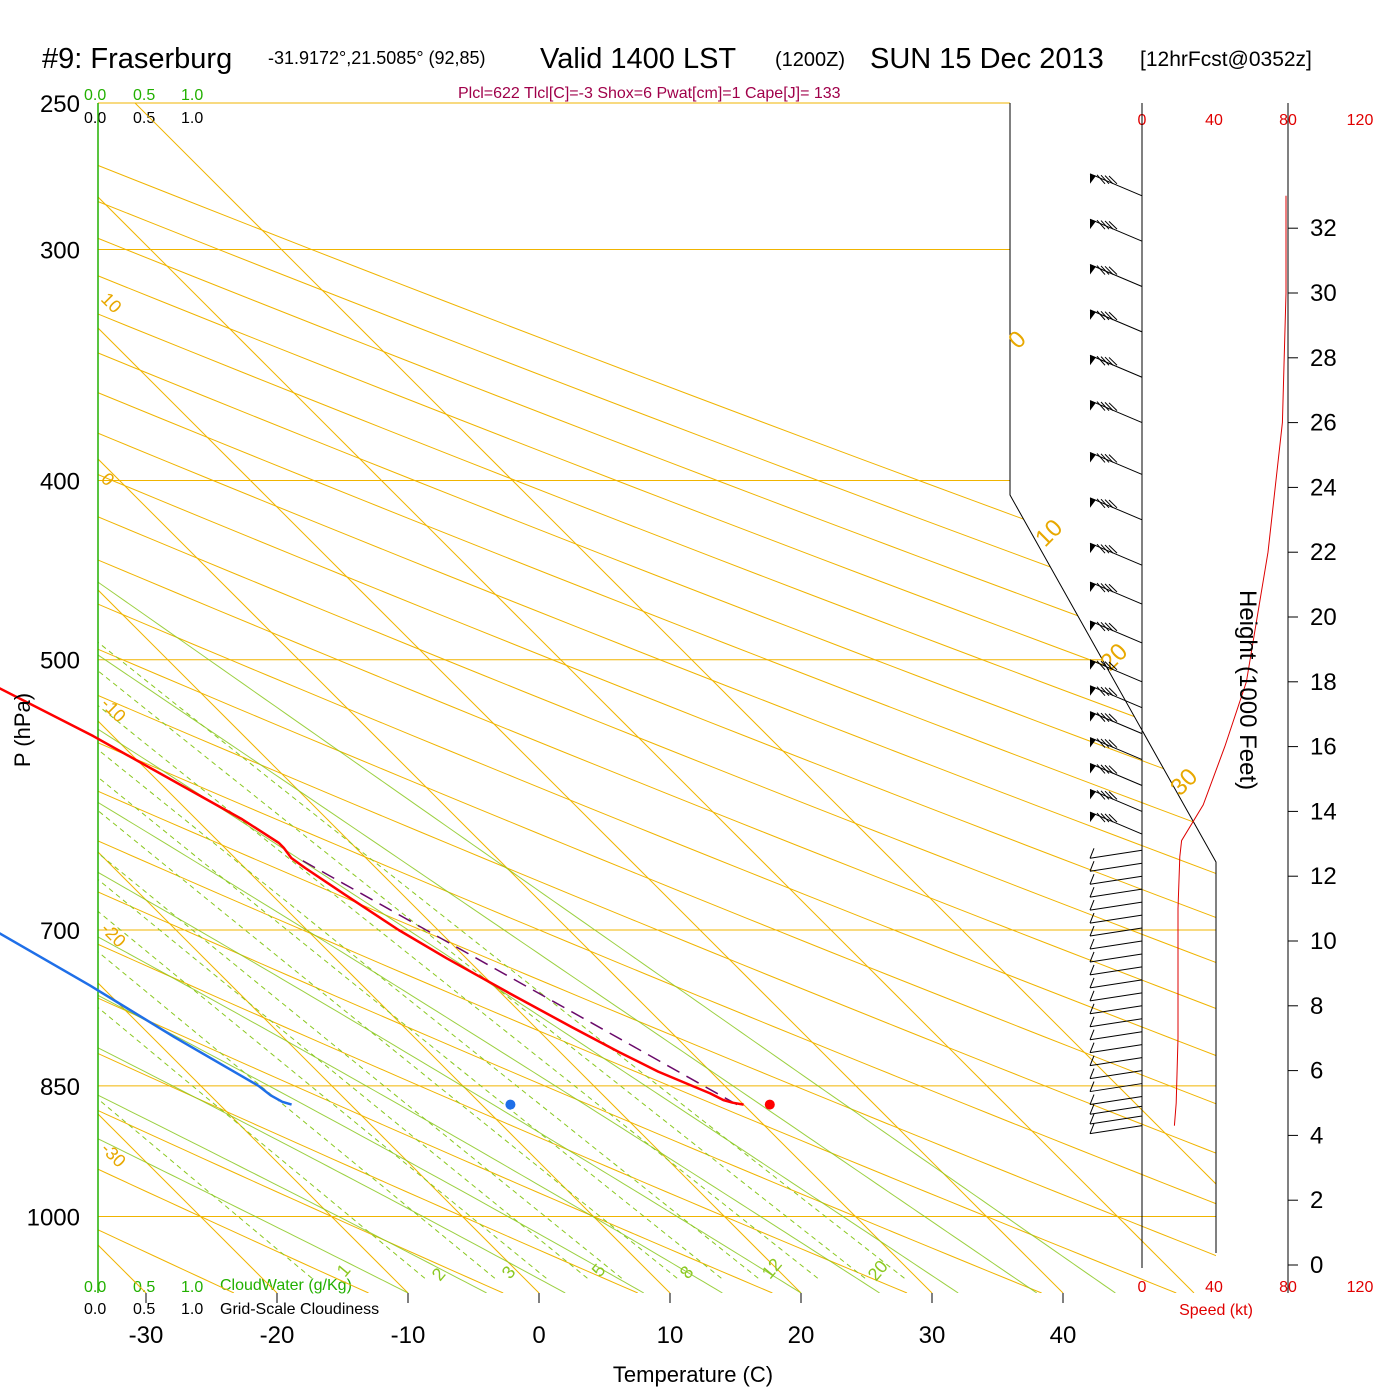 Image resolution: width=1400 pixels, height=1400 pixels. Describe the element at coordinates (144, 1309) in the screenshot. I see `cloud-scale-bottom-black-1: 0.5` at that location.